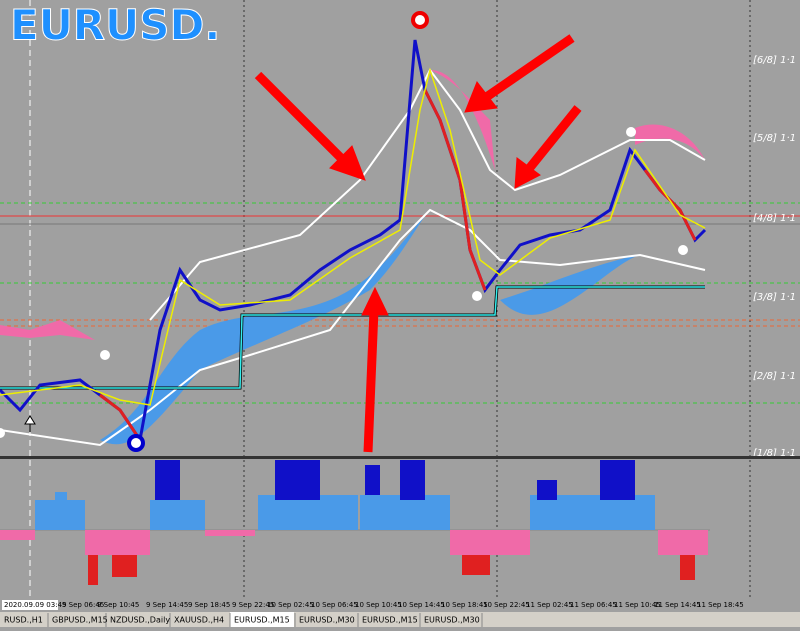  What do you see at coordinates (570, 285) in the screenshot?
I see `blue-cloud` at bounding box center [570, 285].